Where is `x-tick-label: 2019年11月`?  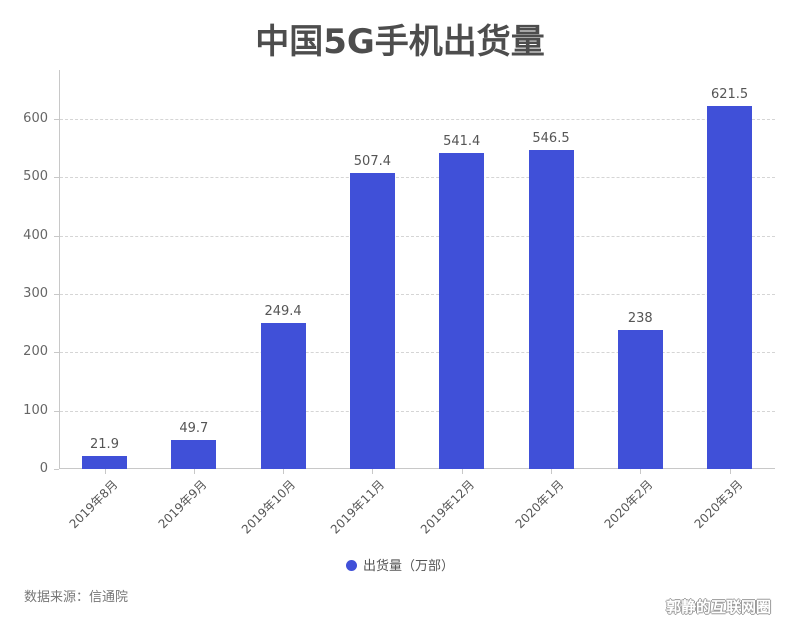 x-tick-label: 2019年11月 is located at coordinates (358, 507).